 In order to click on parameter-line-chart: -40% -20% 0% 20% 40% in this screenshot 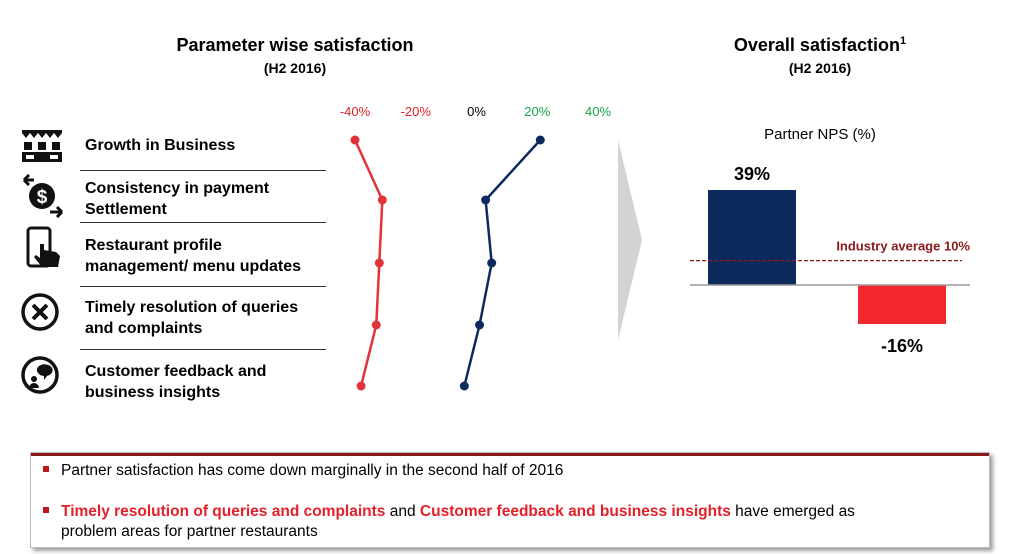, I will do `click(475, 247)`.